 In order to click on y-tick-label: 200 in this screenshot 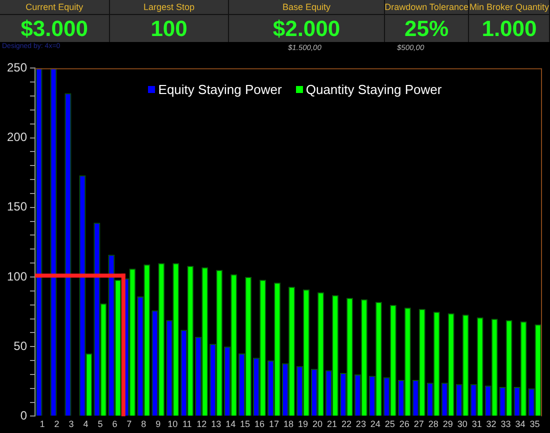, I will do `click(17, 137)`.